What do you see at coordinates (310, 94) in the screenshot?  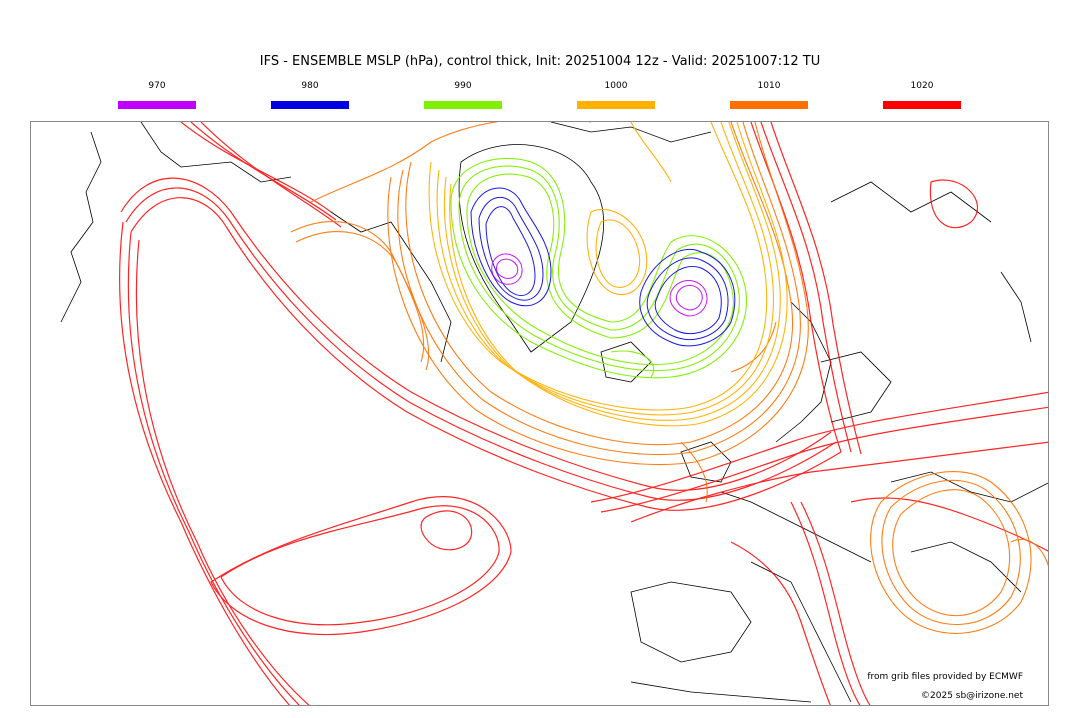 I see `legend-item-980: 980` at bounding box center [310, 94].